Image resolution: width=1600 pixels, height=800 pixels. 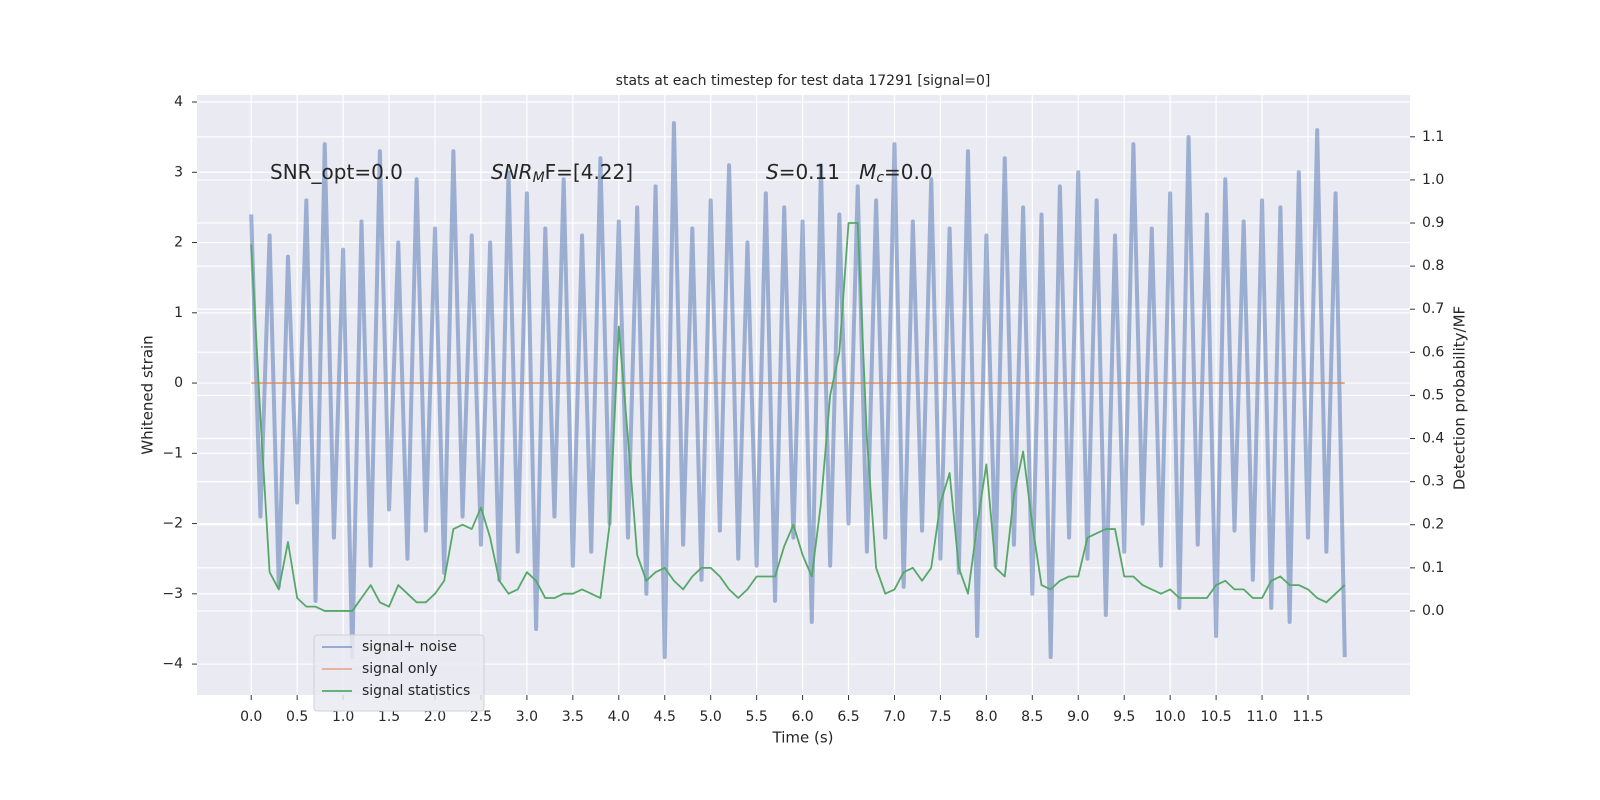 I want to click on x-tick-label: 8.0, so click(x=986, y=717).